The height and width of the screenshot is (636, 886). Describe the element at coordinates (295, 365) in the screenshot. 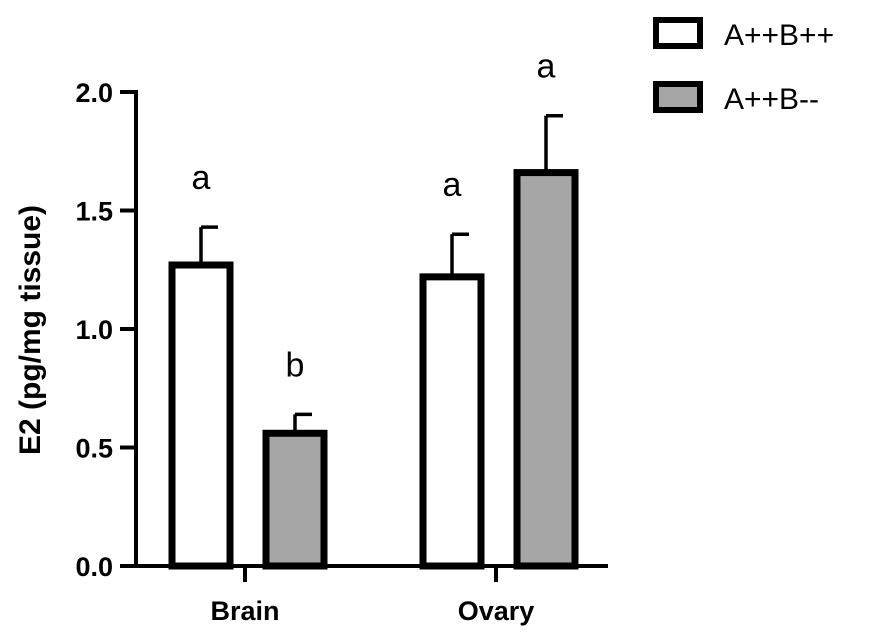

I see `significance-label: b` at that location.